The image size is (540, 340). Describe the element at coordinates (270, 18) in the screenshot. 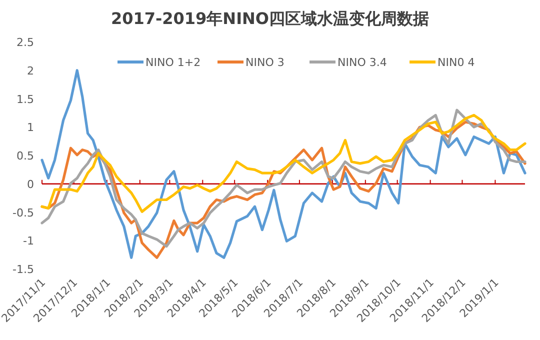

I see `chart-title: 2017-2019年NINO四区域水温变化周数据` at that location.